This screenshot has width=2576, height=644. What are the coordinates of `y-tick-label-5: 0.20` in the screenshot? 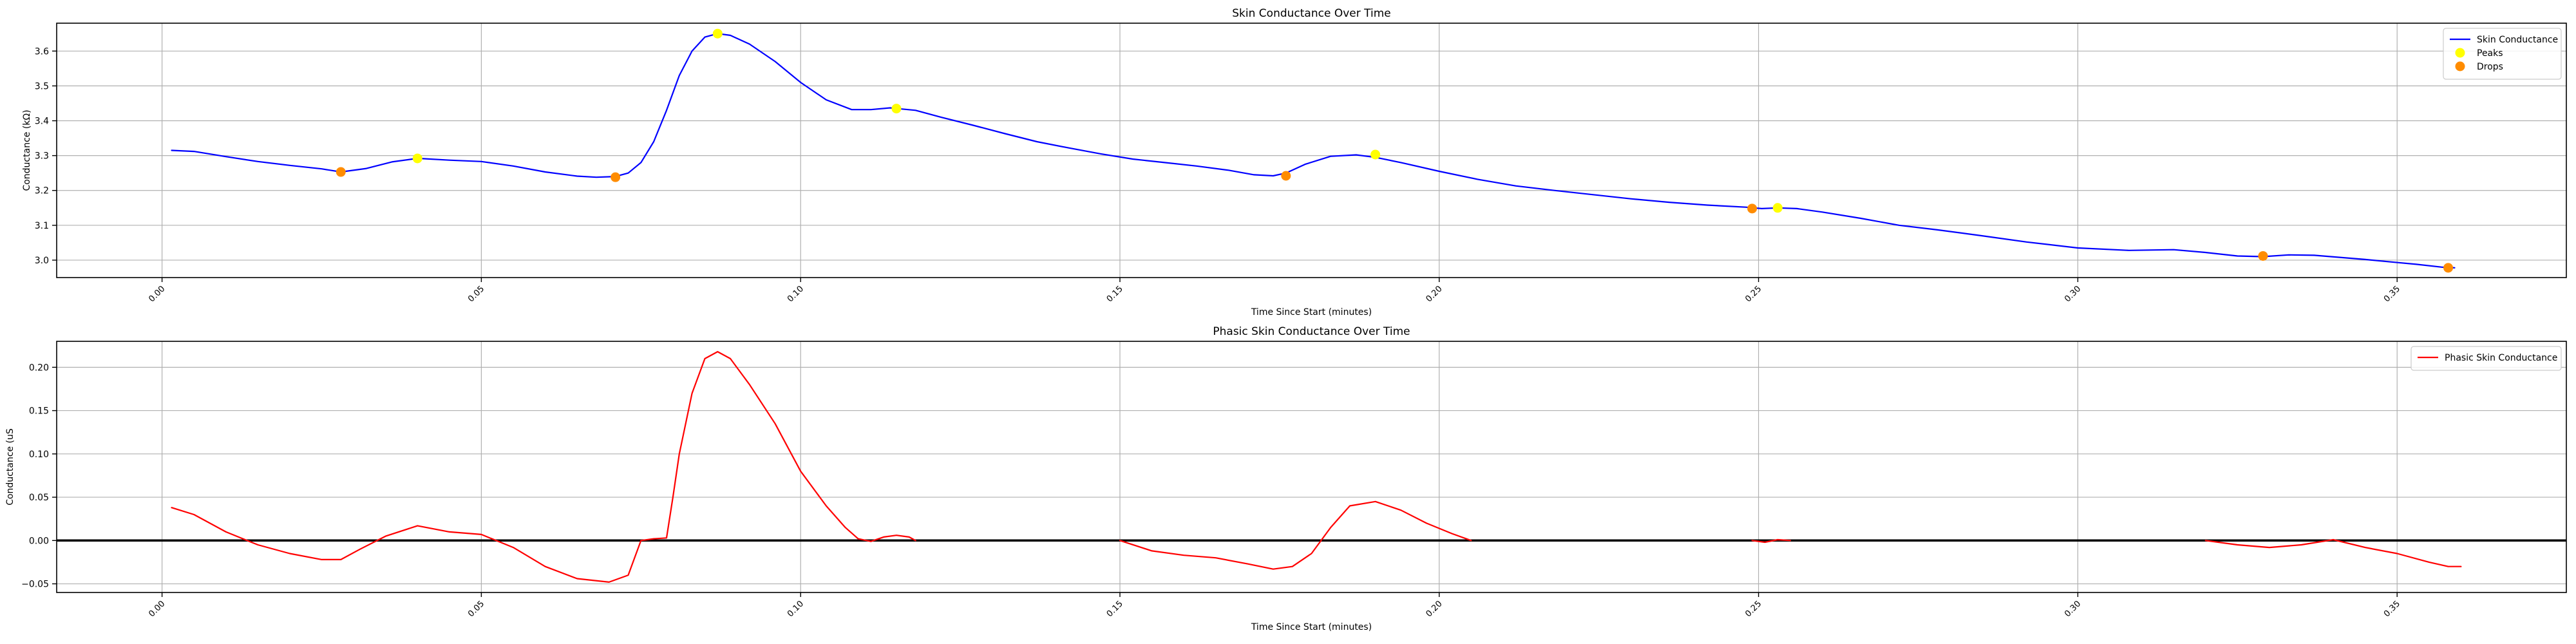 It's located at (39, 368).